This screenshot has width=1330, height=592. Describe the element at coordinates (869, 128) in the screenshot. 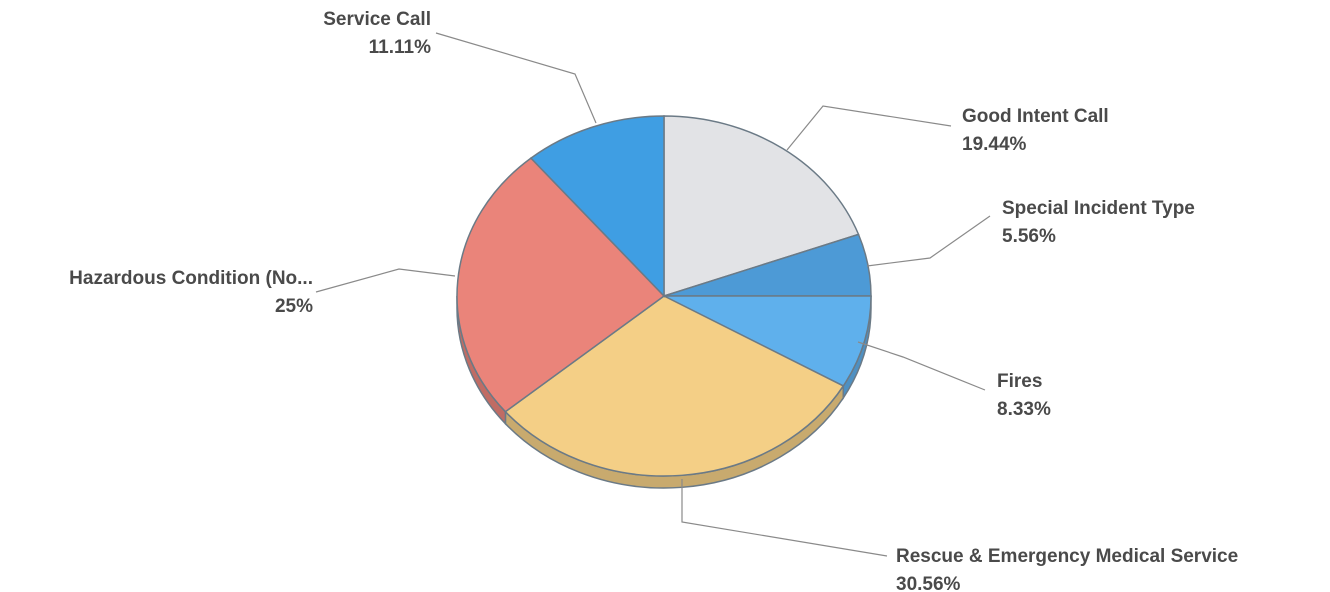

I see `leader-line-good-intent-call` at that location.